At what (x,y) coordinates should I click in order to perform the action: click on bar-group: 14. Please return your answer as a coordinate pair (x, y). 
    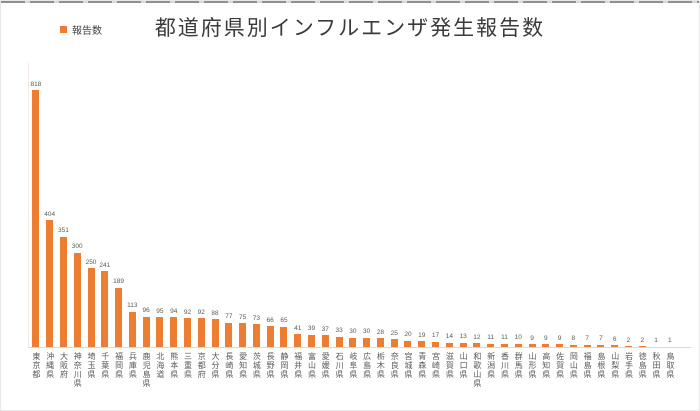
    Looking at the image, I should click on (449, 340).